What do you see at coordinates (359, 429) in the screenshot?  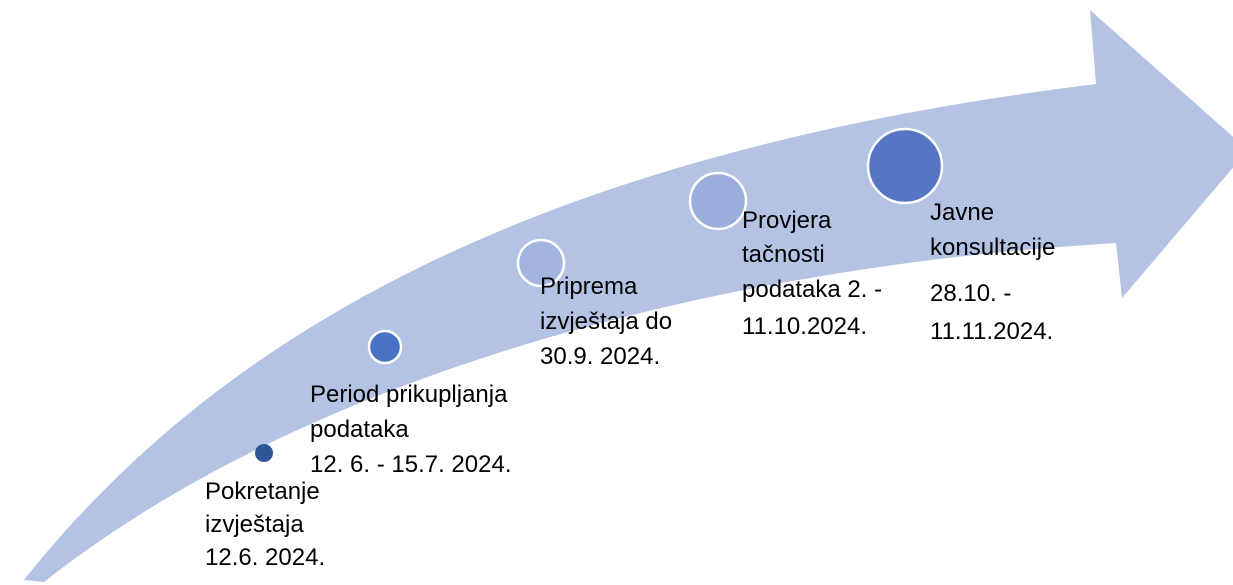 I see `step-label: podataka` at bounding box center [359, 429].